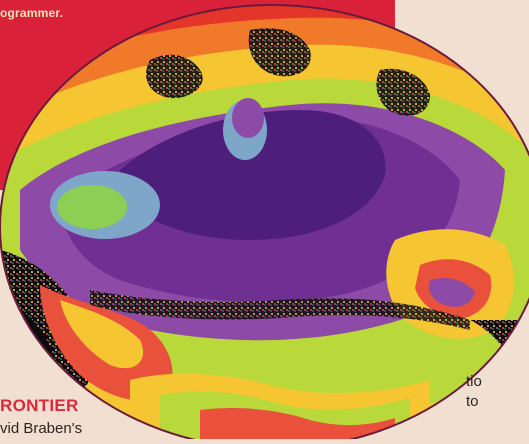 The width and height of the screenshot is (529, 444). What do you see at coordinates (472, 401) in the screenshot?
I see `right-column-line: to` at bounding box center [472, 401].